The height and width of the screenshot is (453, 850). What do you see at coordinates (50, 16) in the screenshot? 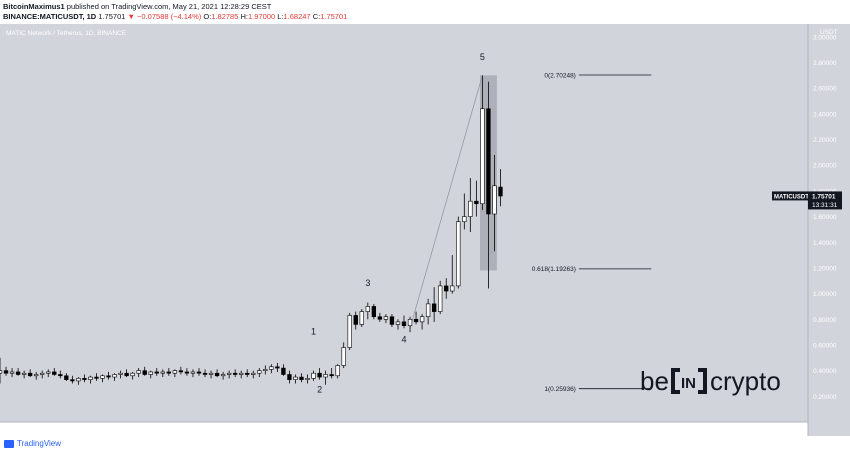
I see `symbol-interval: BINANCE:MATICUSDT, 1D` at bounding box center [50, 16].